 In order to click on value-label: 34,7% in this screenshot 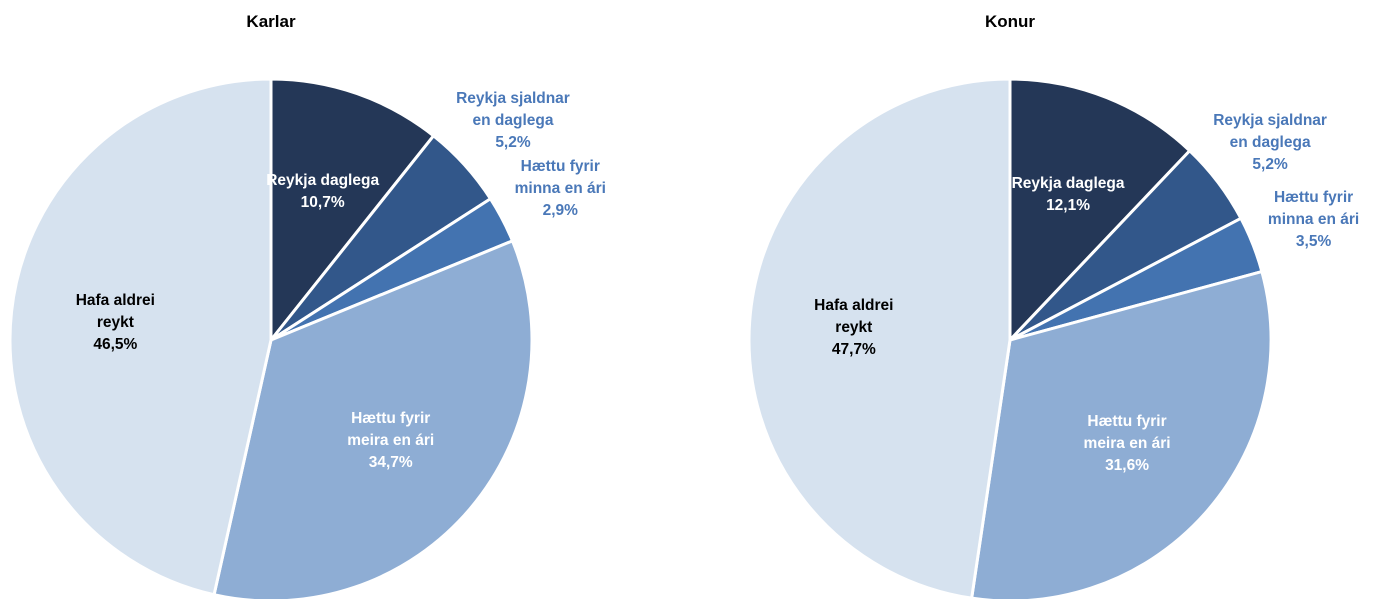, I will do `click(390, 462)`.